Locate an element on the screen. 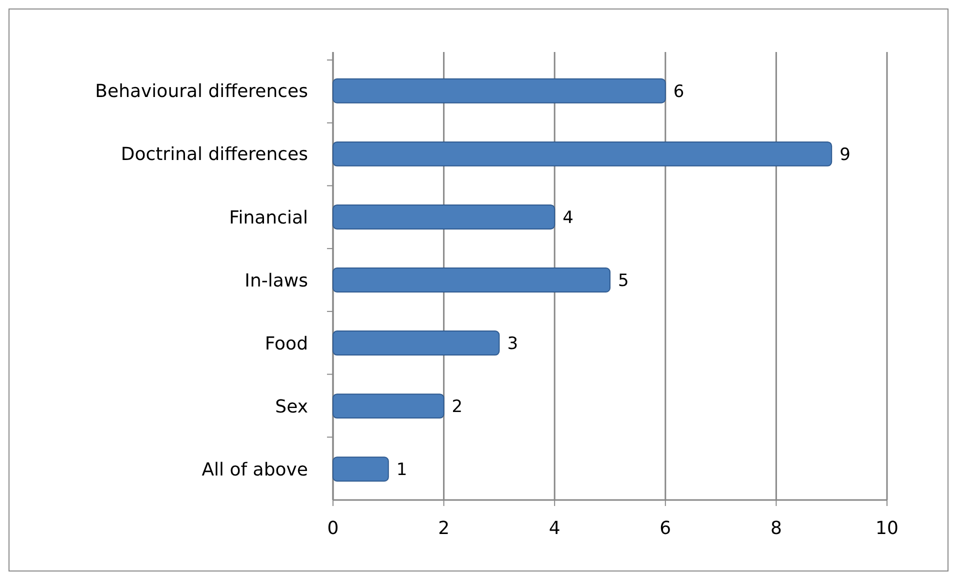 The width and height of the screenshot is (957, 580). data-label: 9 is located at coordinates (845, 154).